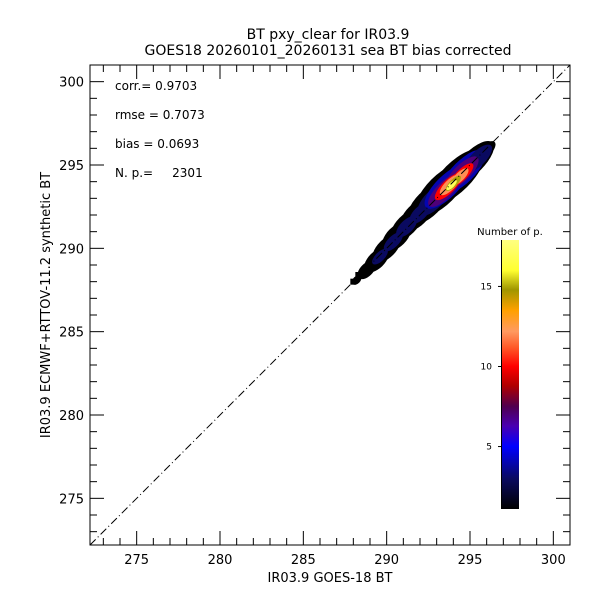  What do you see at coordinates (71, 292) in the screenshot?
I see `y-tick-labels: 275 280 285 290 295 300` at bounding box center [71, 292].